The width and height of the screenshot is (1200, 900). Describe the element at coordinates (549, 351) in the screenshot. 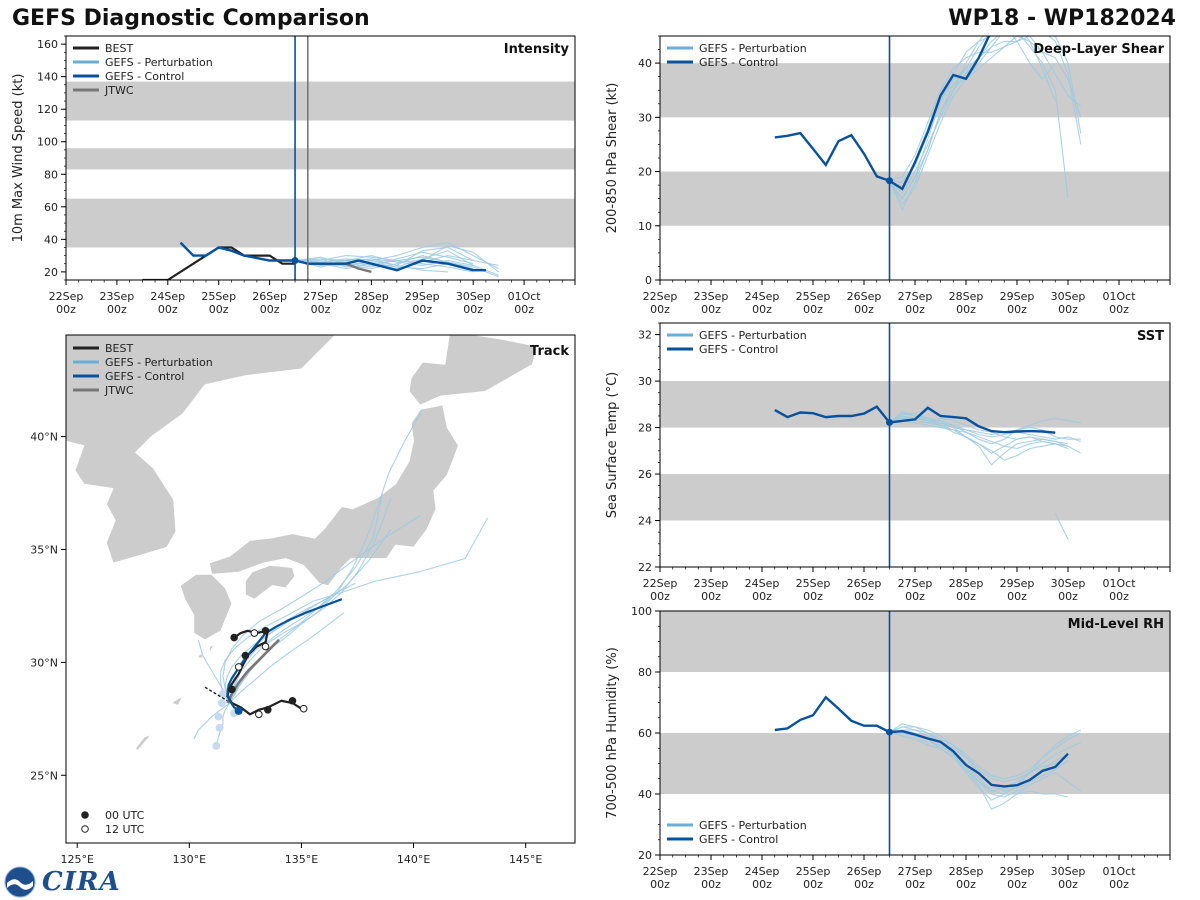

I see `track-panel-title: Track` at that location.